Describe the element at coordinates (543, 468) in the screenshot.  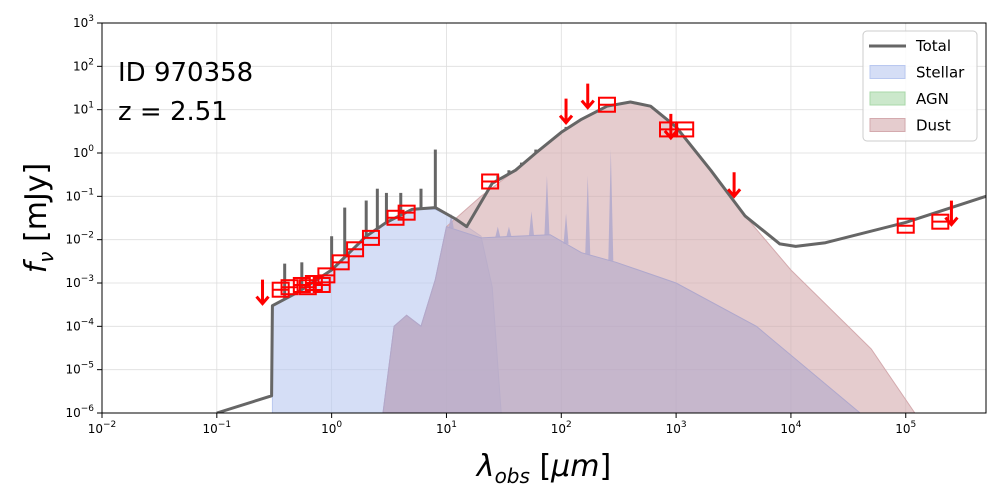
I see `x-axis-title: λobs [μm]` at that location.